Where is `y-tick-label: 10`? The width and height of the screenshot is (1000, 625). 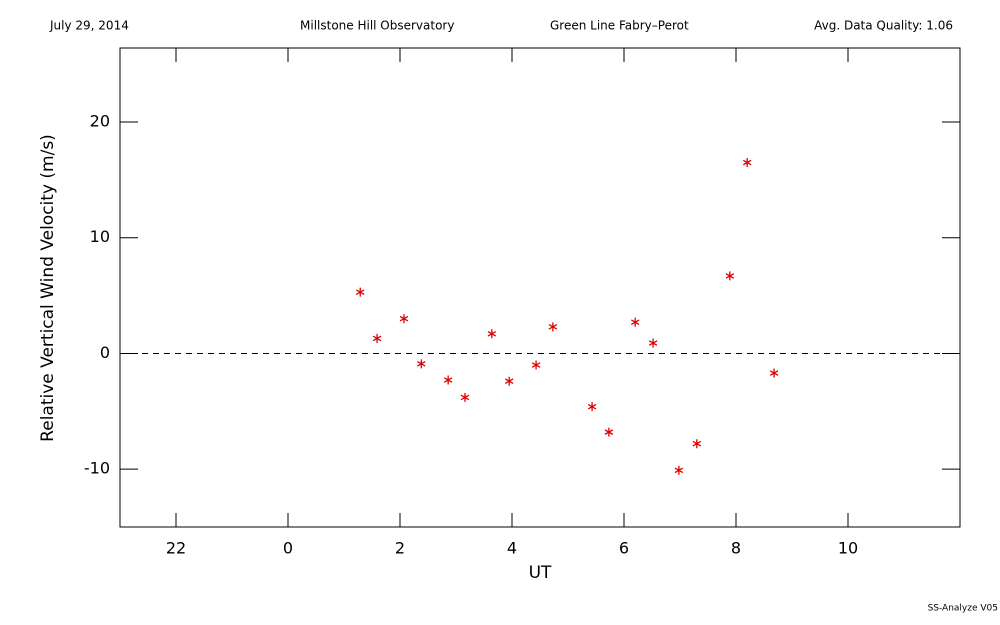 y-tick-label: 10 is located at coordinates (100, 236).